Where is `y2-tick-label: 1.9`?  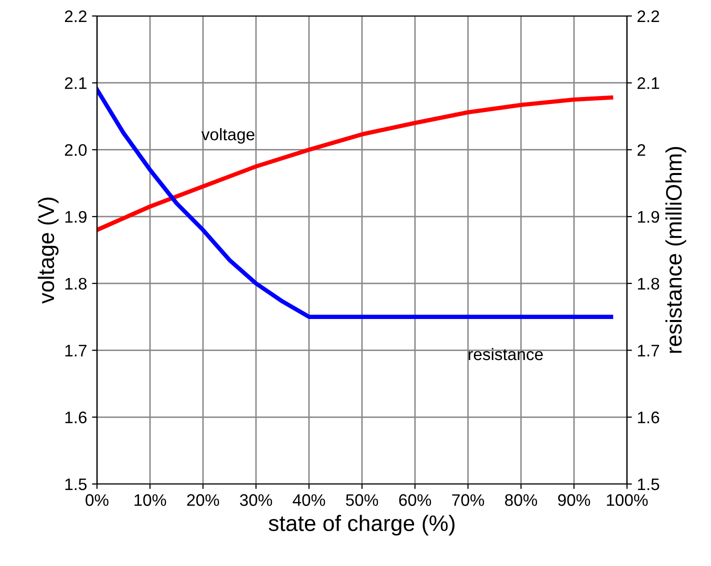
y2-tick-label: 1.9 is located at coordinates (649, 216).